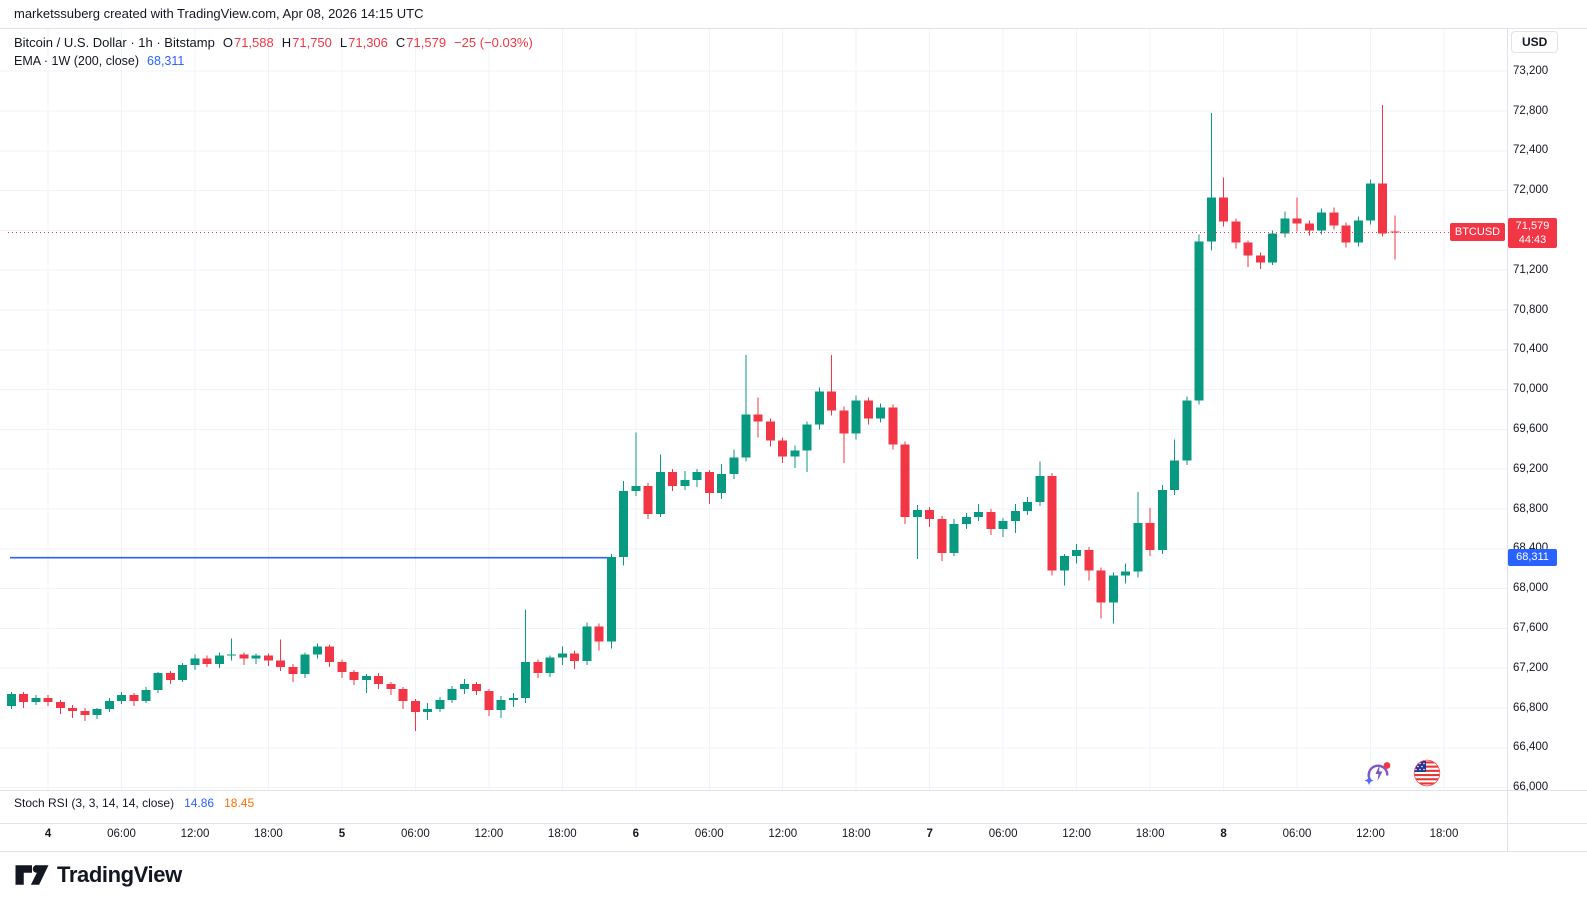  Describe the element at coordinates (1531, 508) in the screenshot. I see `price-axis-label: 68,800` at that location.